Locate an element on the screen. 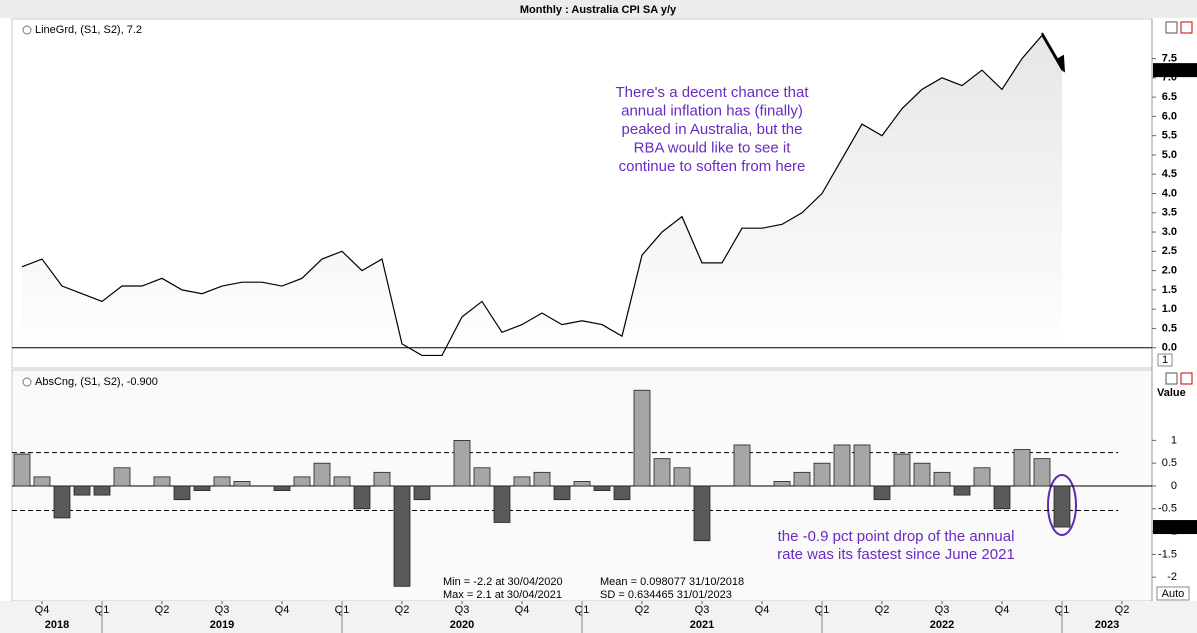 Image resolution: width=1197 pixels, height=633 pixels. chart-title: Monthly : Australia CPI SA y/y is located at coordinates (598, 10).